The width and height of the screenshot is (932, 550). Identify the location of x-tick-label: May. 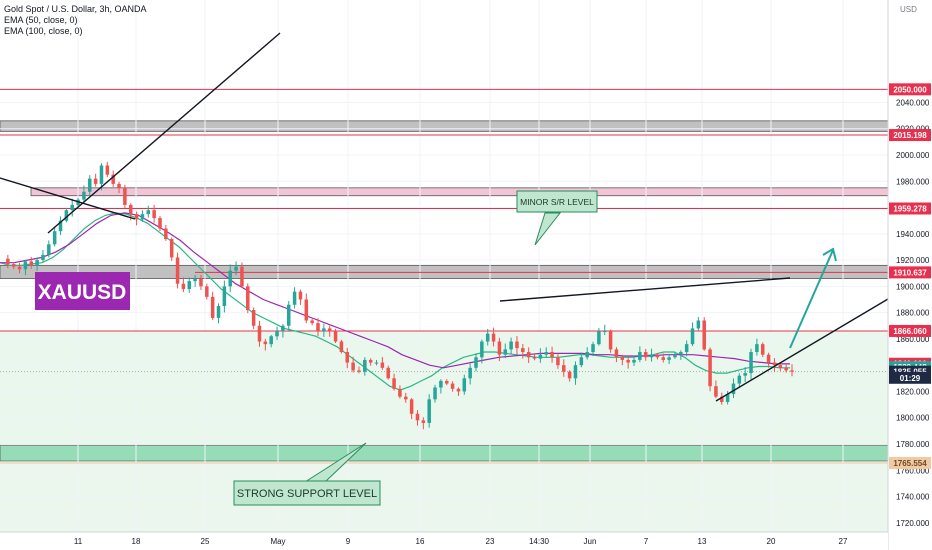
(277, 541).